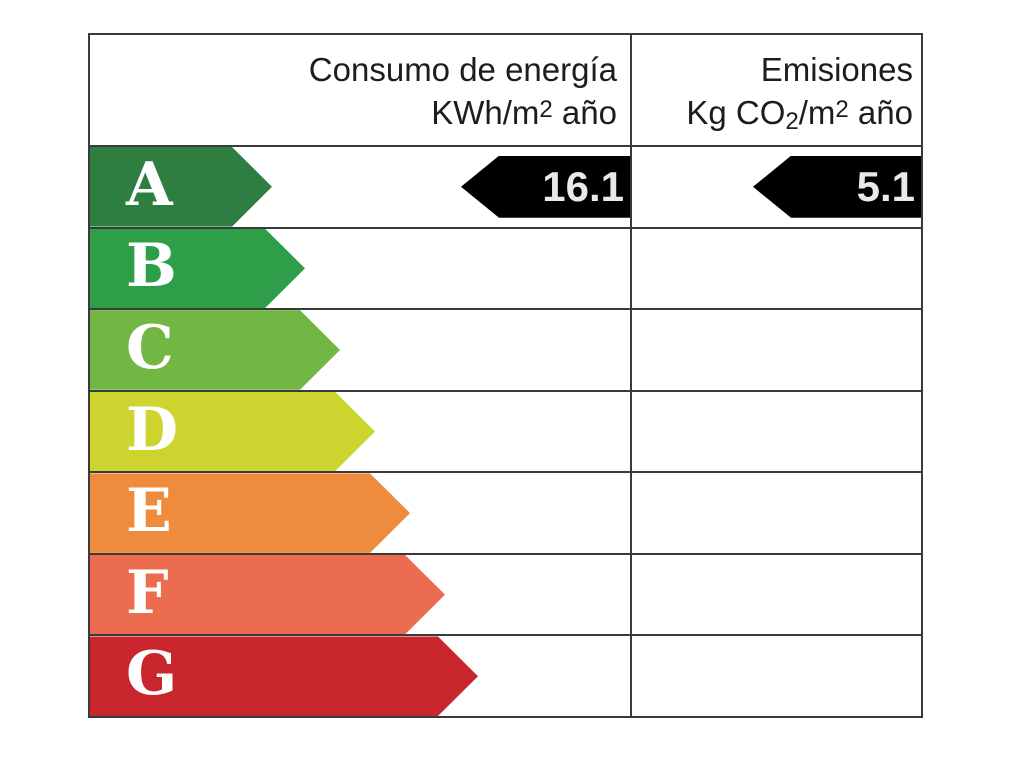 The height and width of the screenshot is (765, 1020). Describe the element at coordinates (462, 69) in the screenshot. I see `header-energy-title: Consumo de energía` at that location.